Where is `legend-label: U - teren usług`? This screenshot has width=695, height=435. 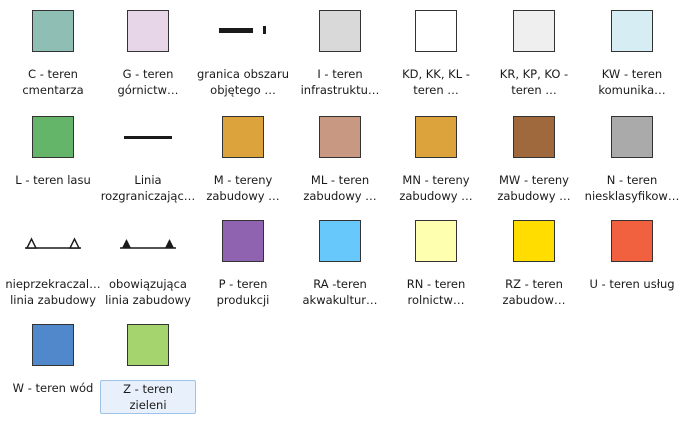 legend-label: U - teren usług is located at coordinates (632, 284).